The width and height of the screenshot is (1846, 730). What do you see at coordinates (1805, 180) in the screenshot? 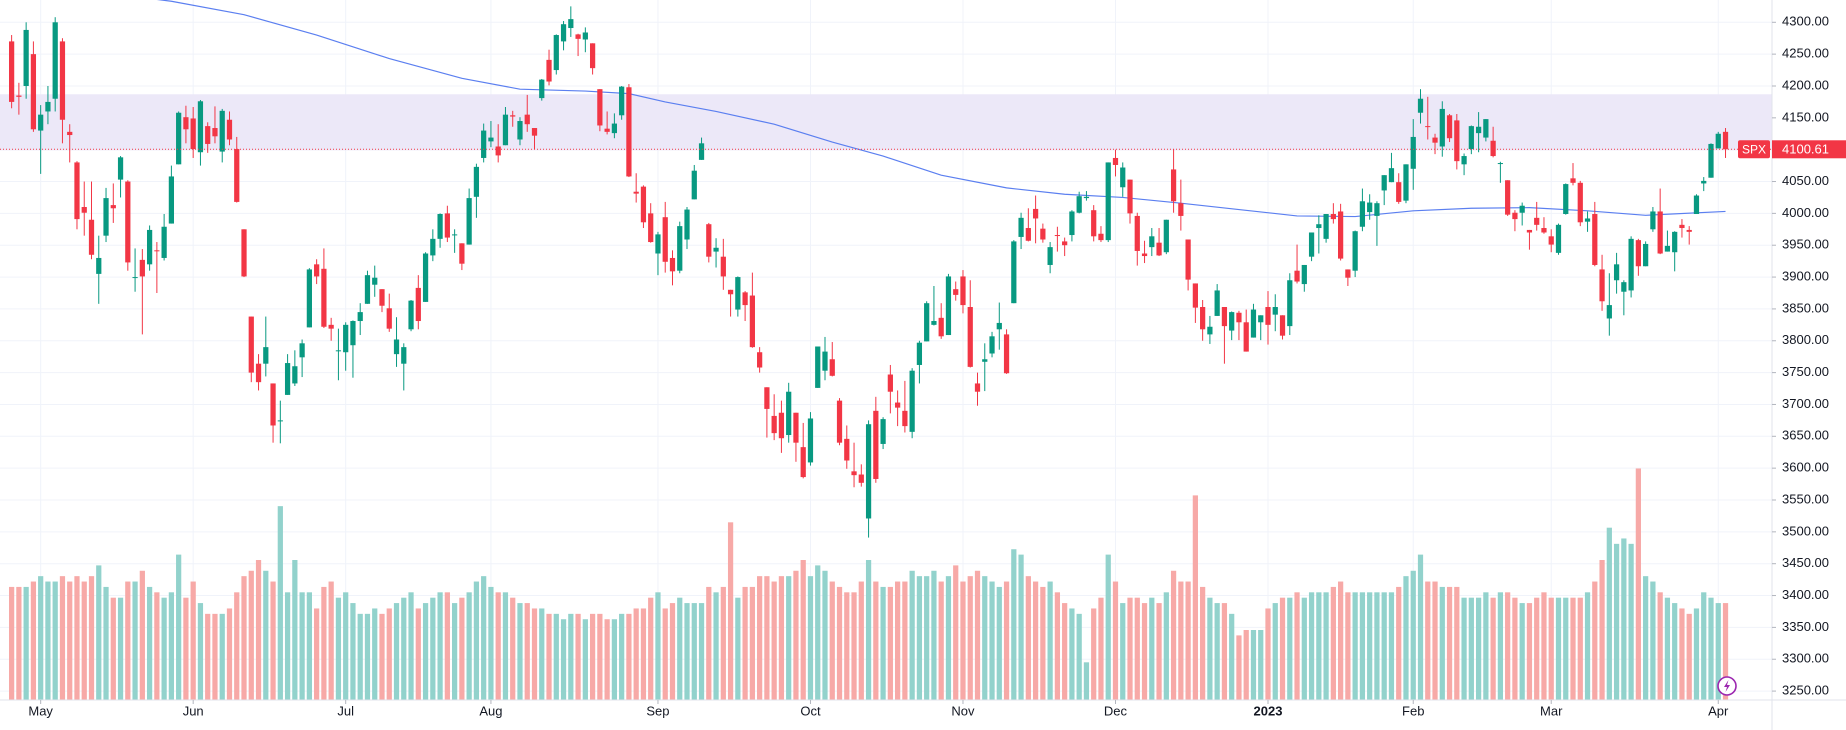
I see `y-tick-label: 4050.00` at bounding box center [1805, 180].